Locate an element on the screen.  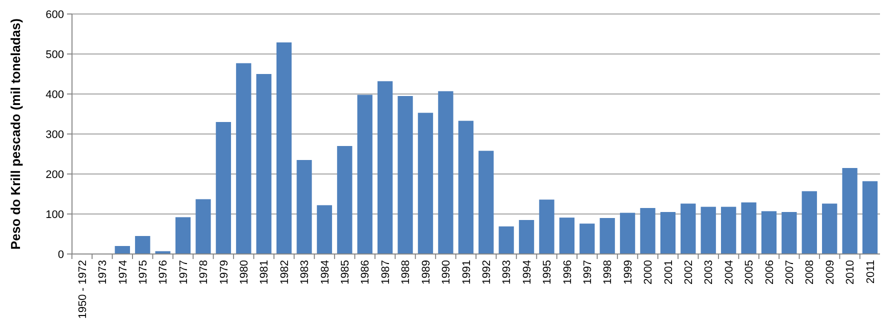
x-tick-label: 1993 is located at coordinates (507, 272).